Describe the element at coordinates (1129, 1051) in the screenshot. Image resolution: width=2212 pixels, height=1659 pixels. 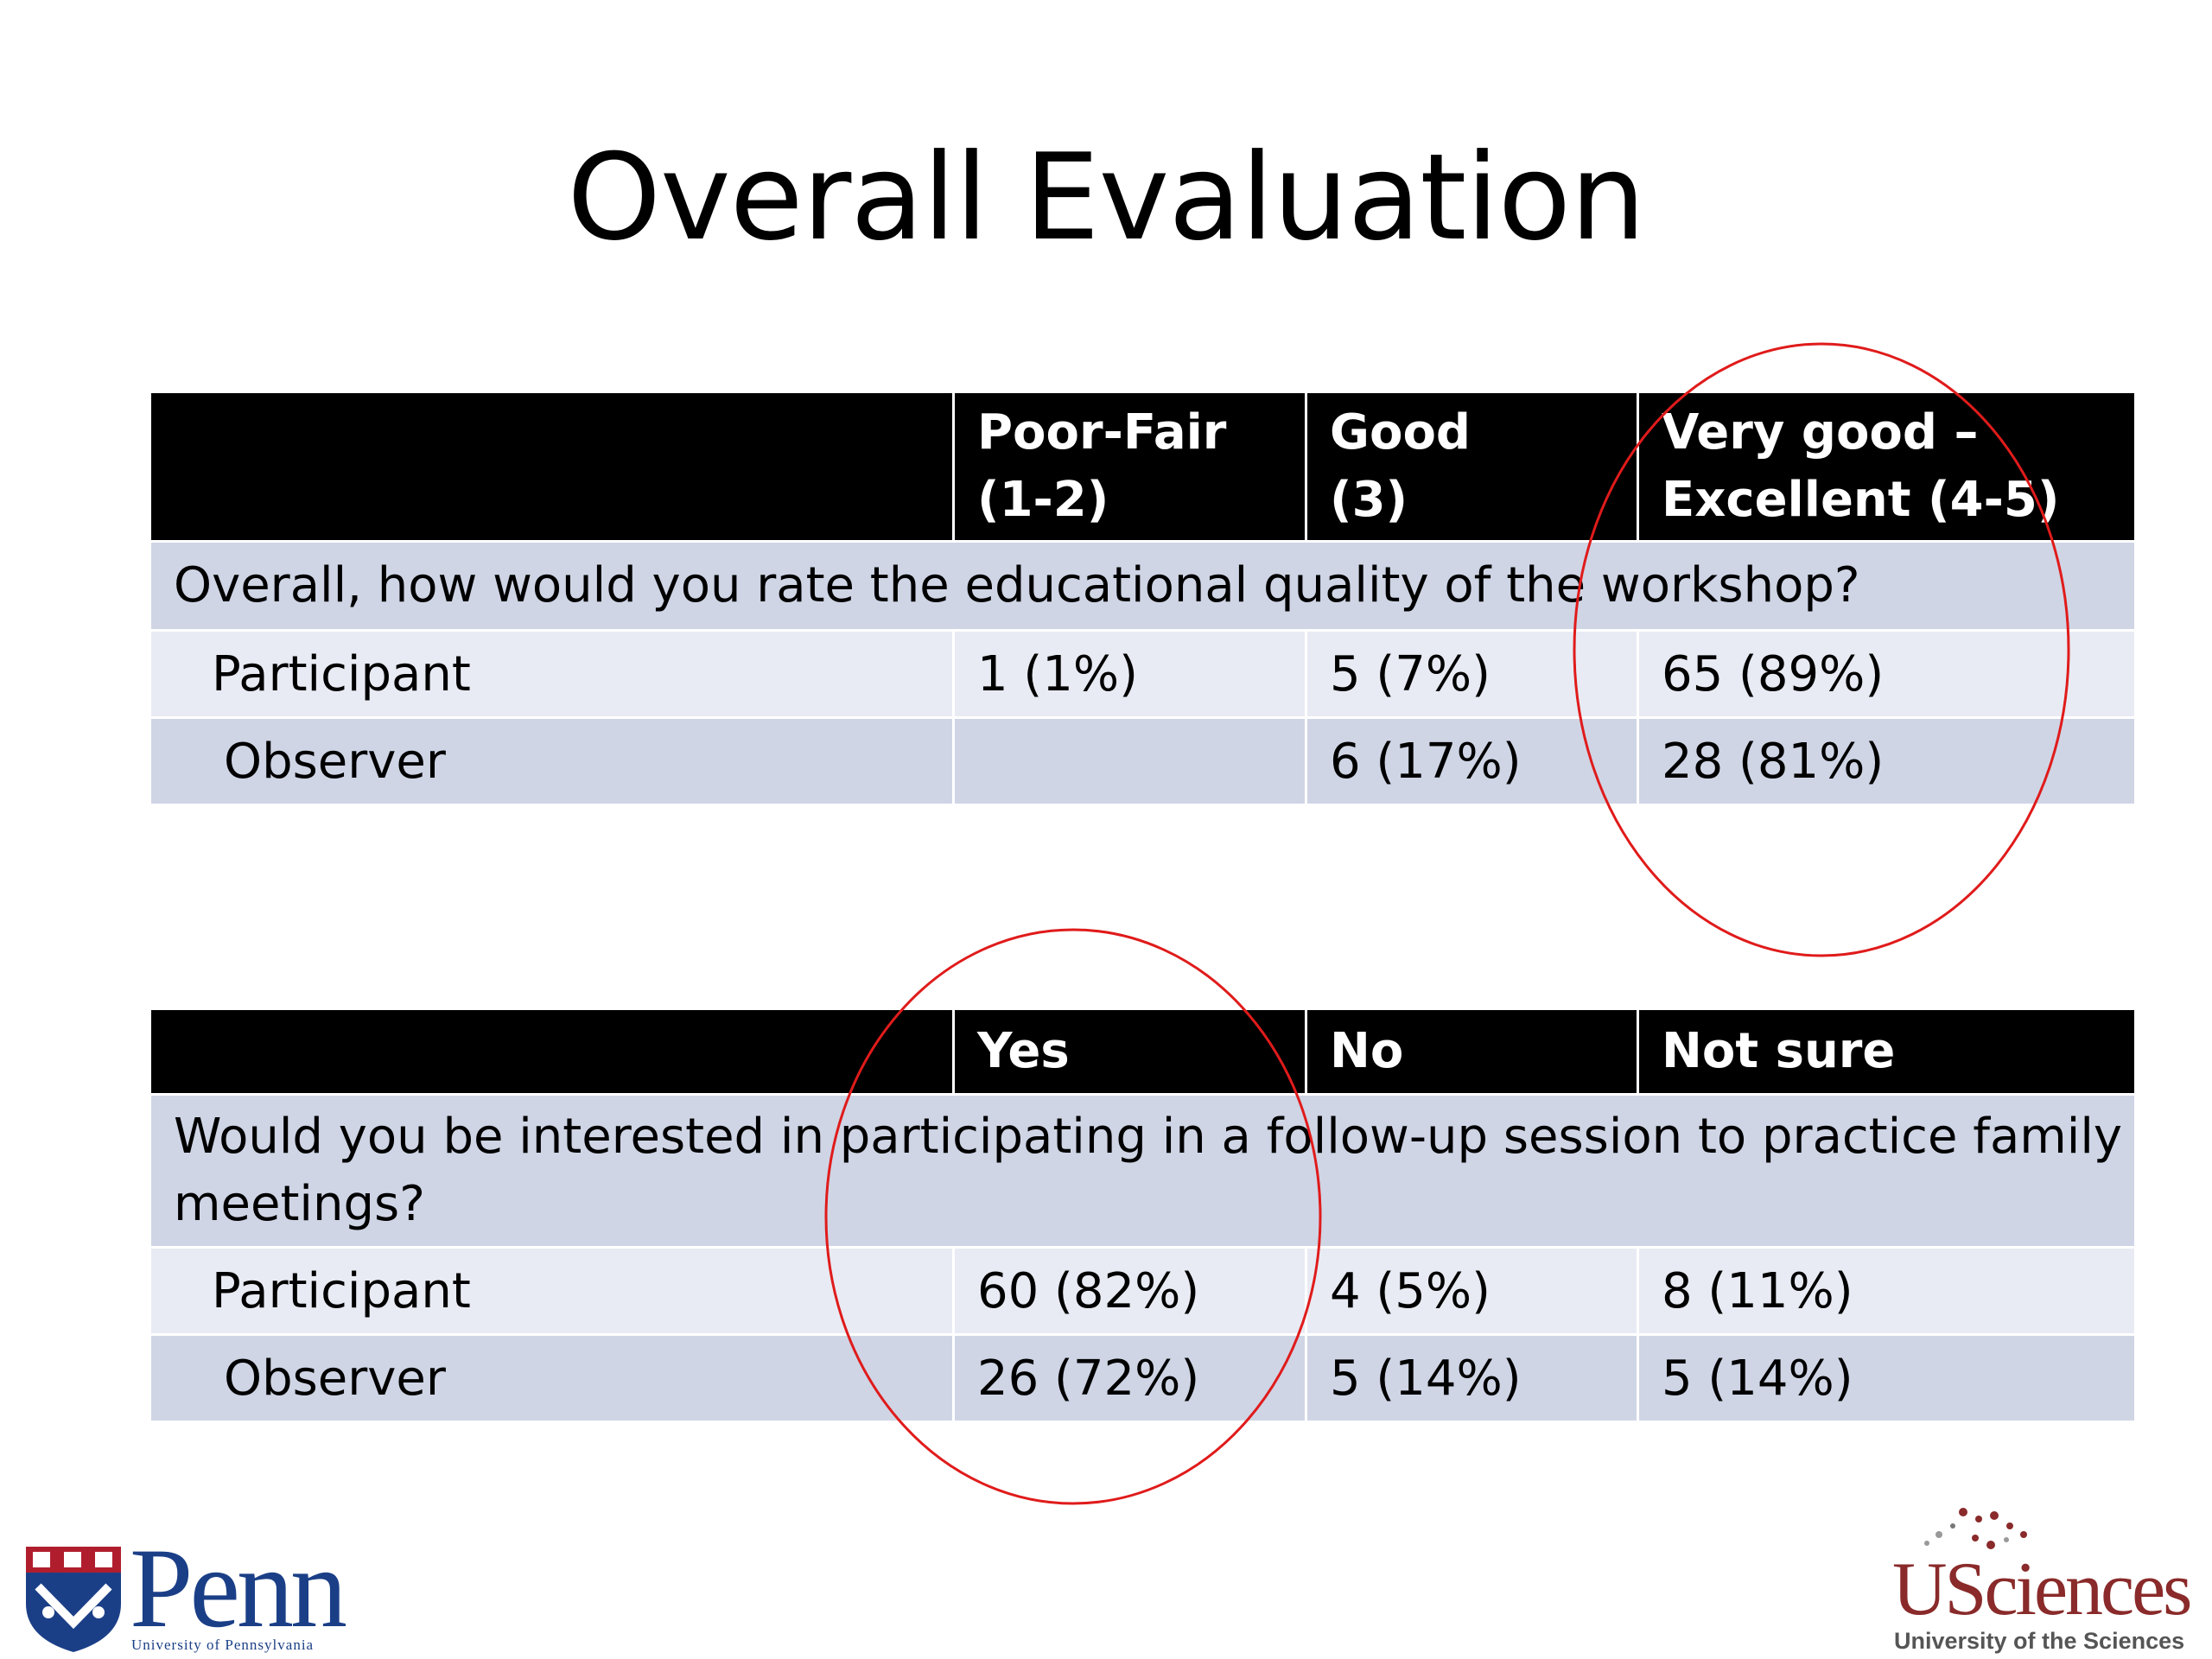
I see `header-cell-yes: Yes` at that location.